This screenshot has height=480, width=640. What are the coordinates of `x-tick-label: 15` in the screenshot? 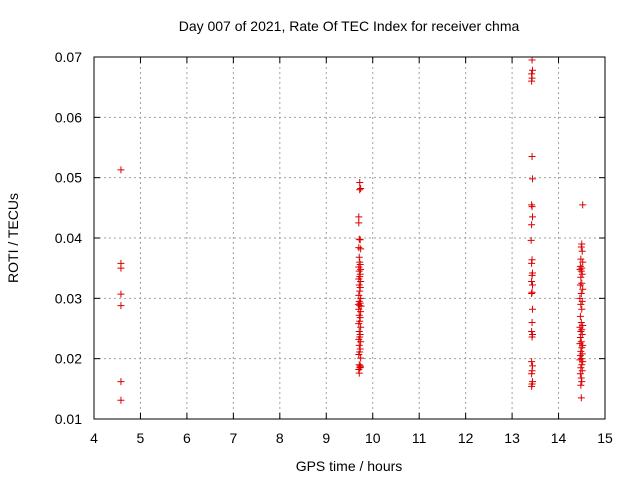 It's located at (605, 438).